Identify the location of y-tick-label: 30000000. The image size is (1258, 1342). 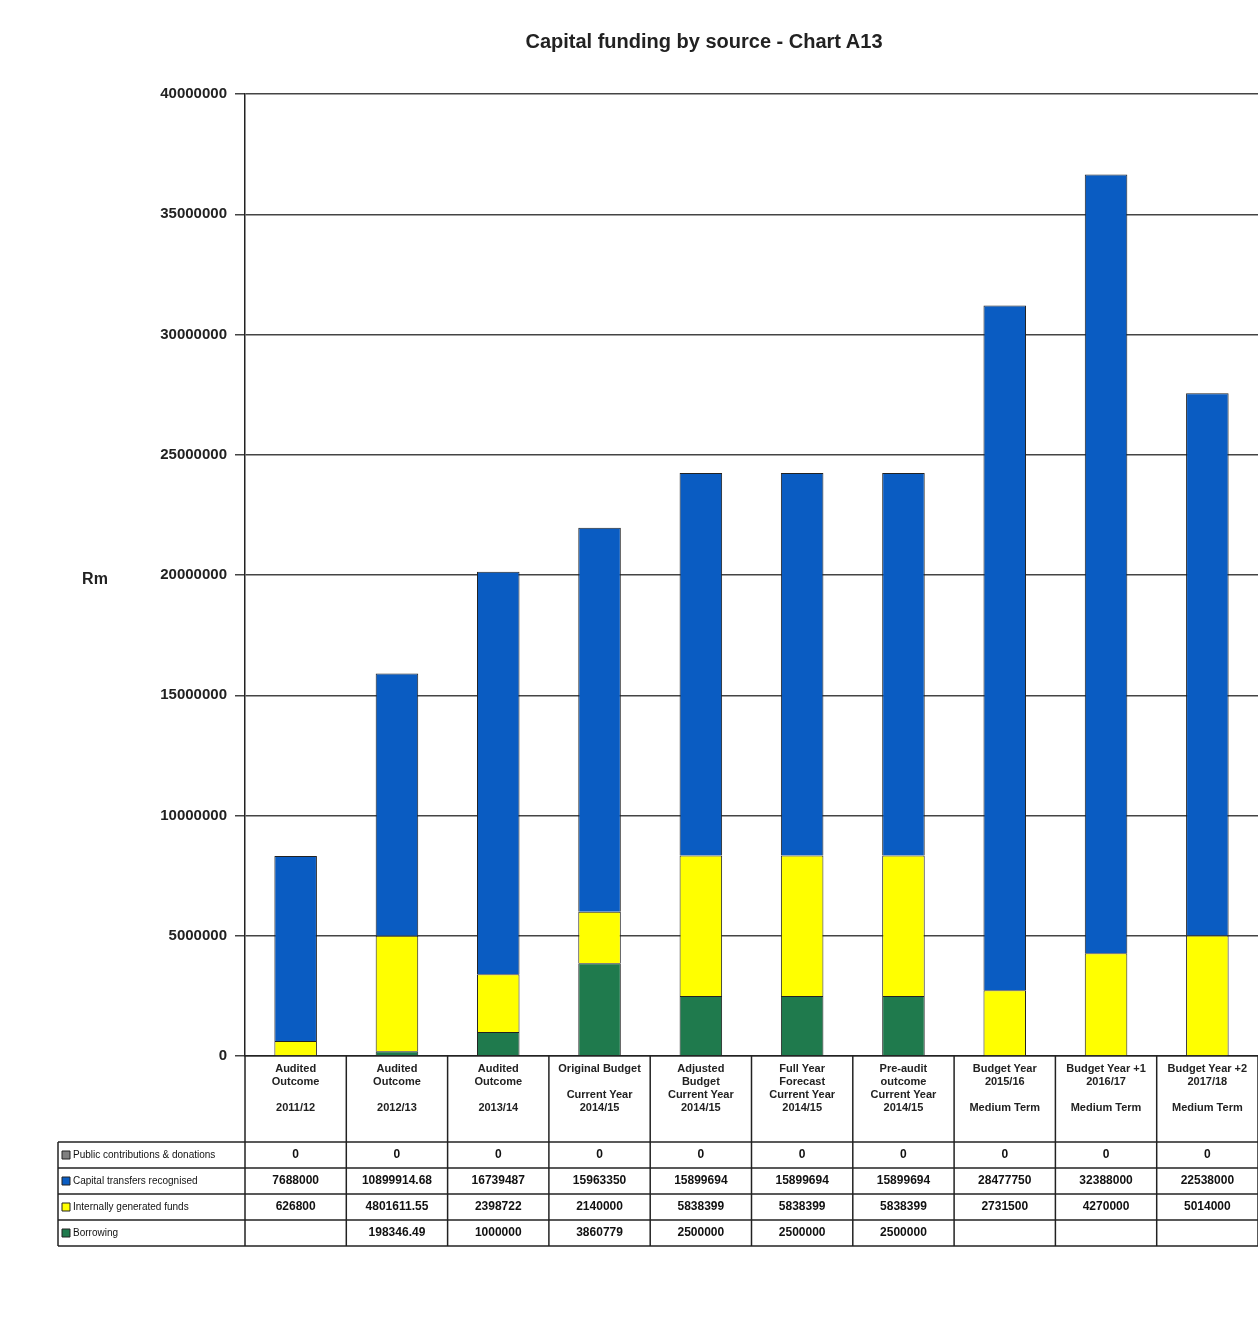
(193, 333).